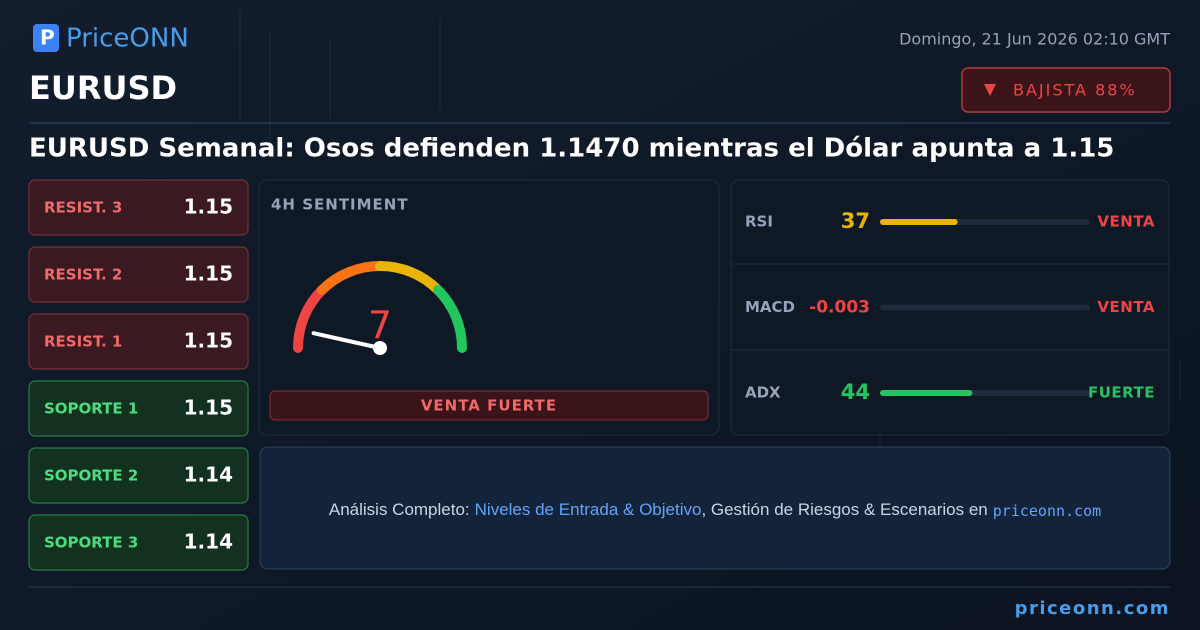  What do you see at coordinates (985, 307) in the screenshot?
I see `indicator-track` at bounding box center [985, 307].